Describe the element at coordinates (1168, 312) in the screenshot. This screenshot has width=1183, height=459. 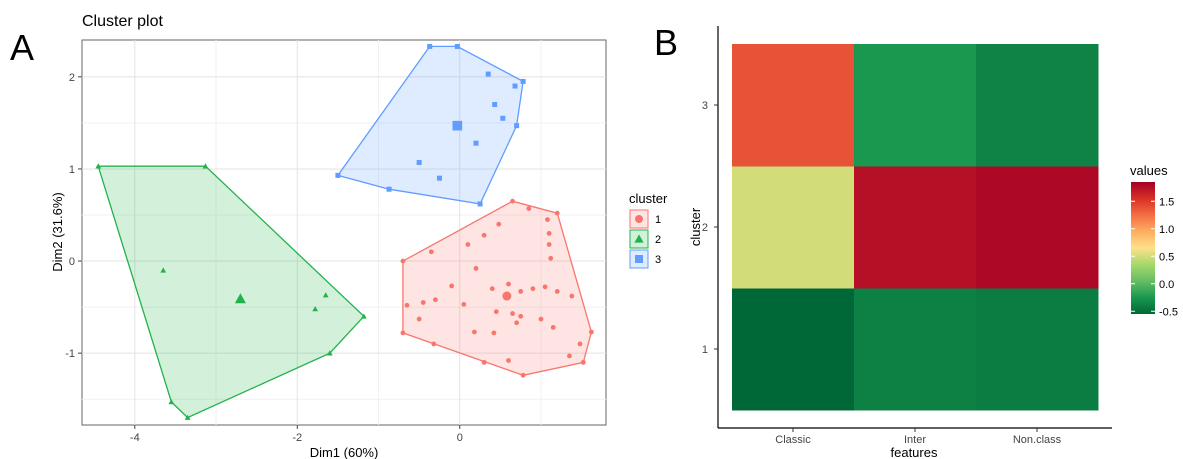
I see `colorbar-tick-label: -0.5` at that location.